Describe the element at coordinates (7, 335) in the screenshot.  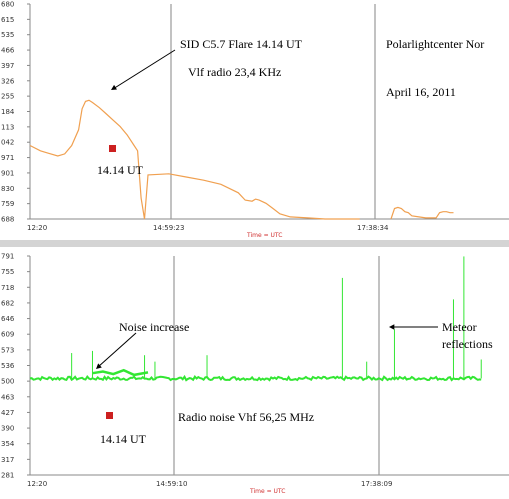
I see `y-tick-label: 609` at that location.